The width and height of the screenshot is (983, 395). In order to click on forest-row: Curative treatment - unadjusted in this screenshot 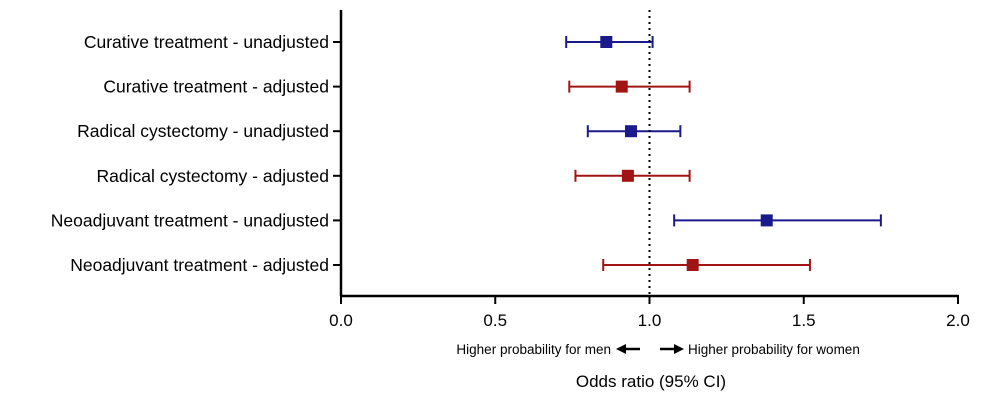, I will do `click(369, 42)`.